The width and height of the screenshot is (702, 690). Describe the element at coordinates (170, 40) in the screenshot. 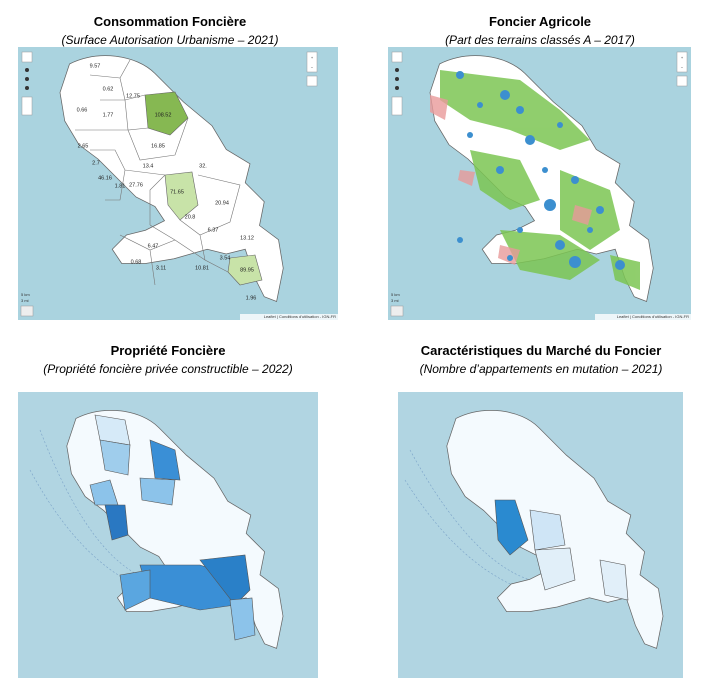

I see `map-subtitle: (Surface Autorisation Urbanisme – 2021)` at that location.